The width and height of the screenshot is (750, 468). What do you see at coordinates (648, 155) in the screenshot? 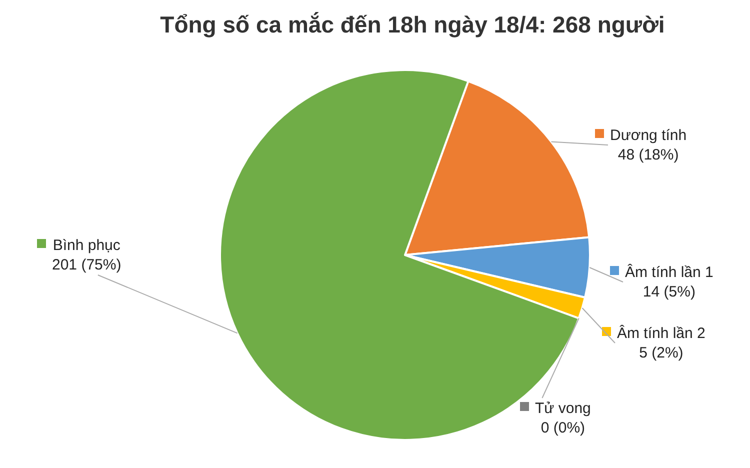
I see `data-label: 48 (18%)` at bounding box center [648, 155].